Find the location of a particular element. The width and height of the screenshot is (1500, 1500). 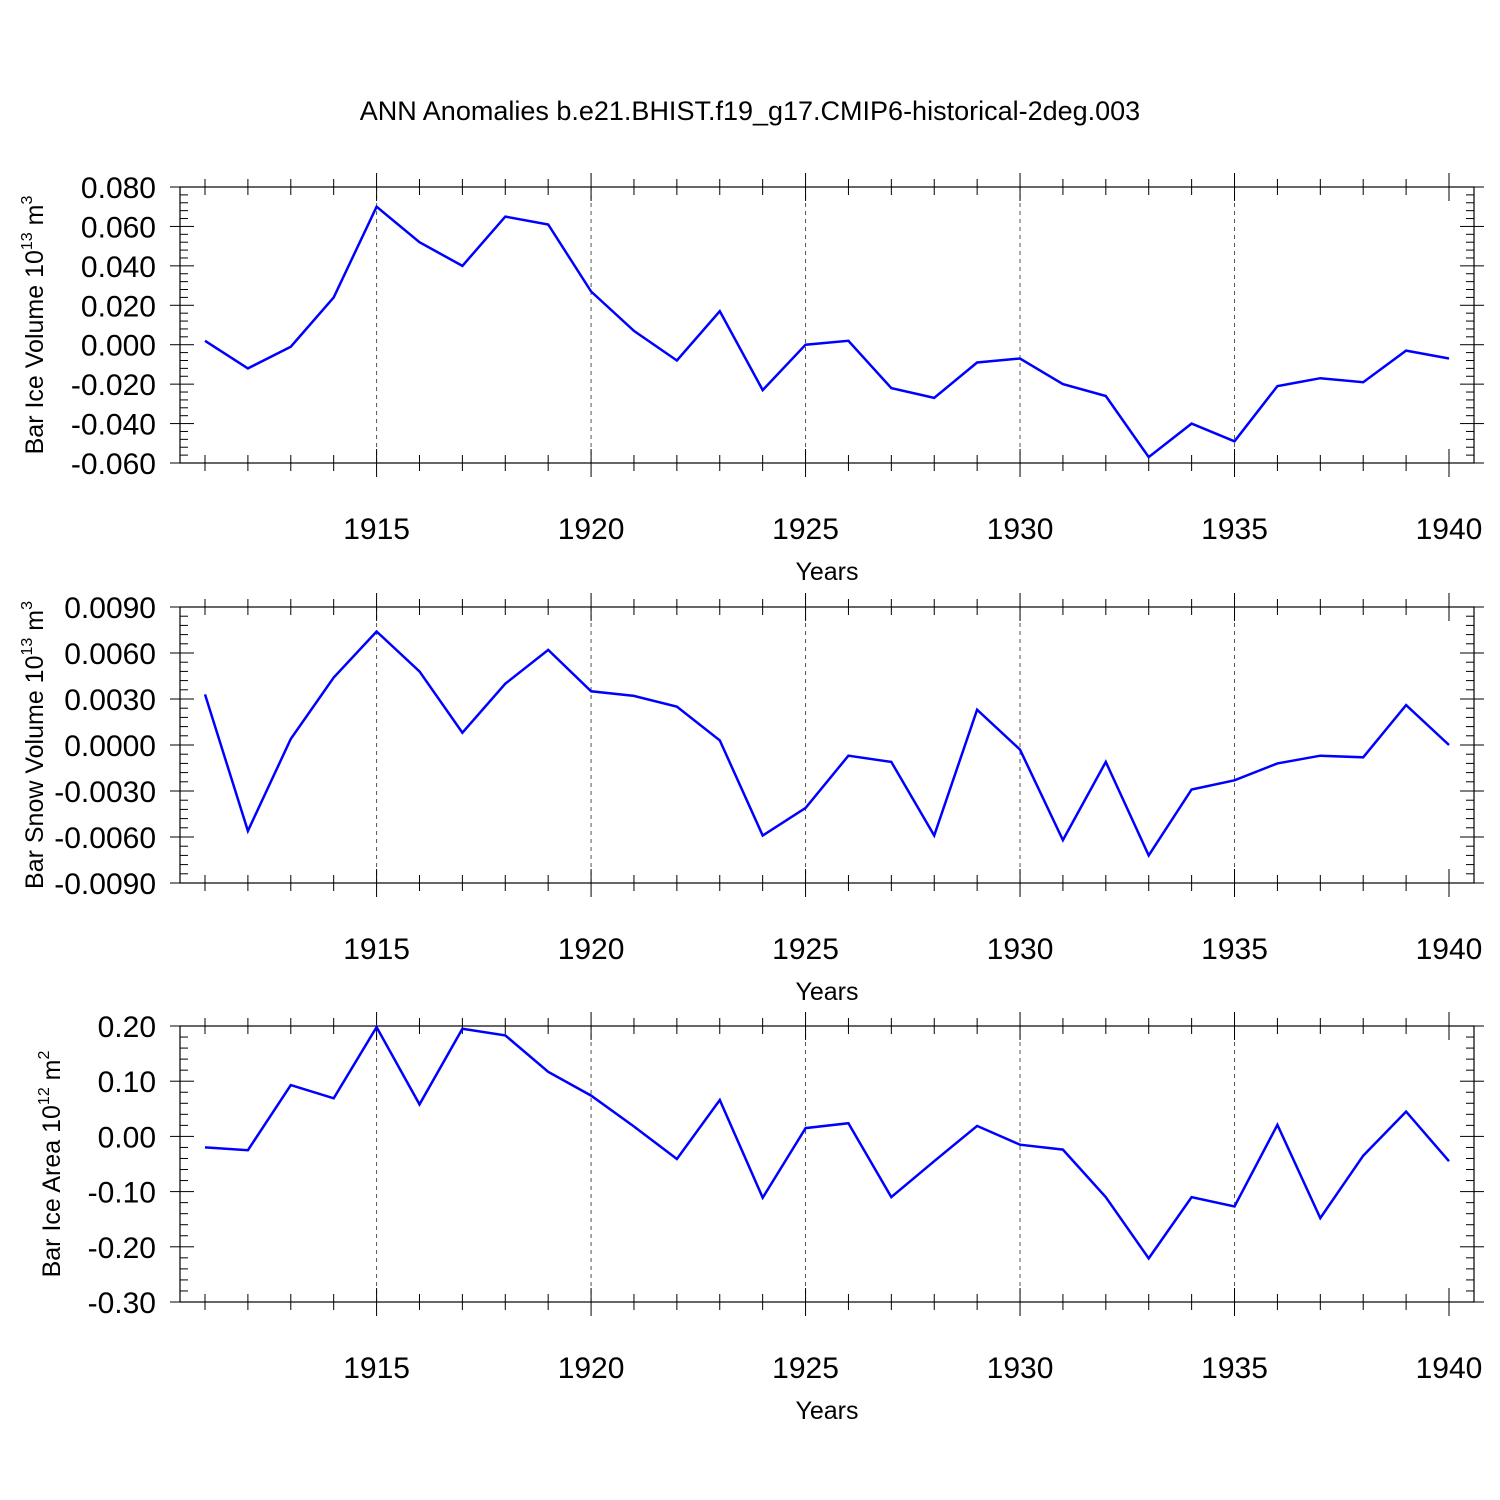

y-tick-label: 0.080 is located at coordinates (118, 188).